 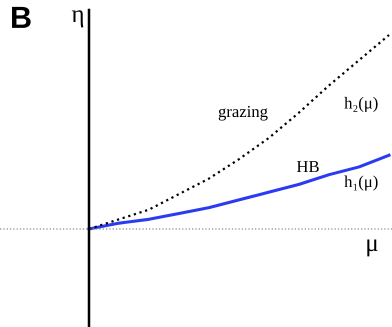 I want to click on annotation: grazing, so click(x=243, y=113).